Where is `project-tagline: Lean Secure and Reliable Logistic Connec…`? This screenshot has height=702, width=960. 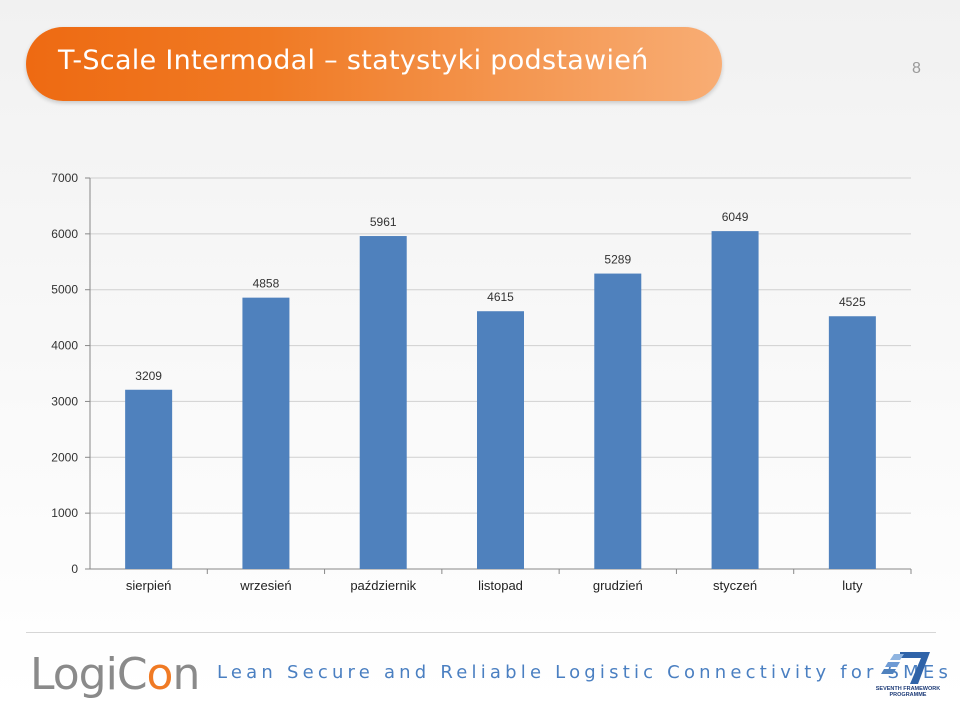
project-tagline: Lean Secure and Reliable Logistic Connec… is located at coordinates (585, 672).